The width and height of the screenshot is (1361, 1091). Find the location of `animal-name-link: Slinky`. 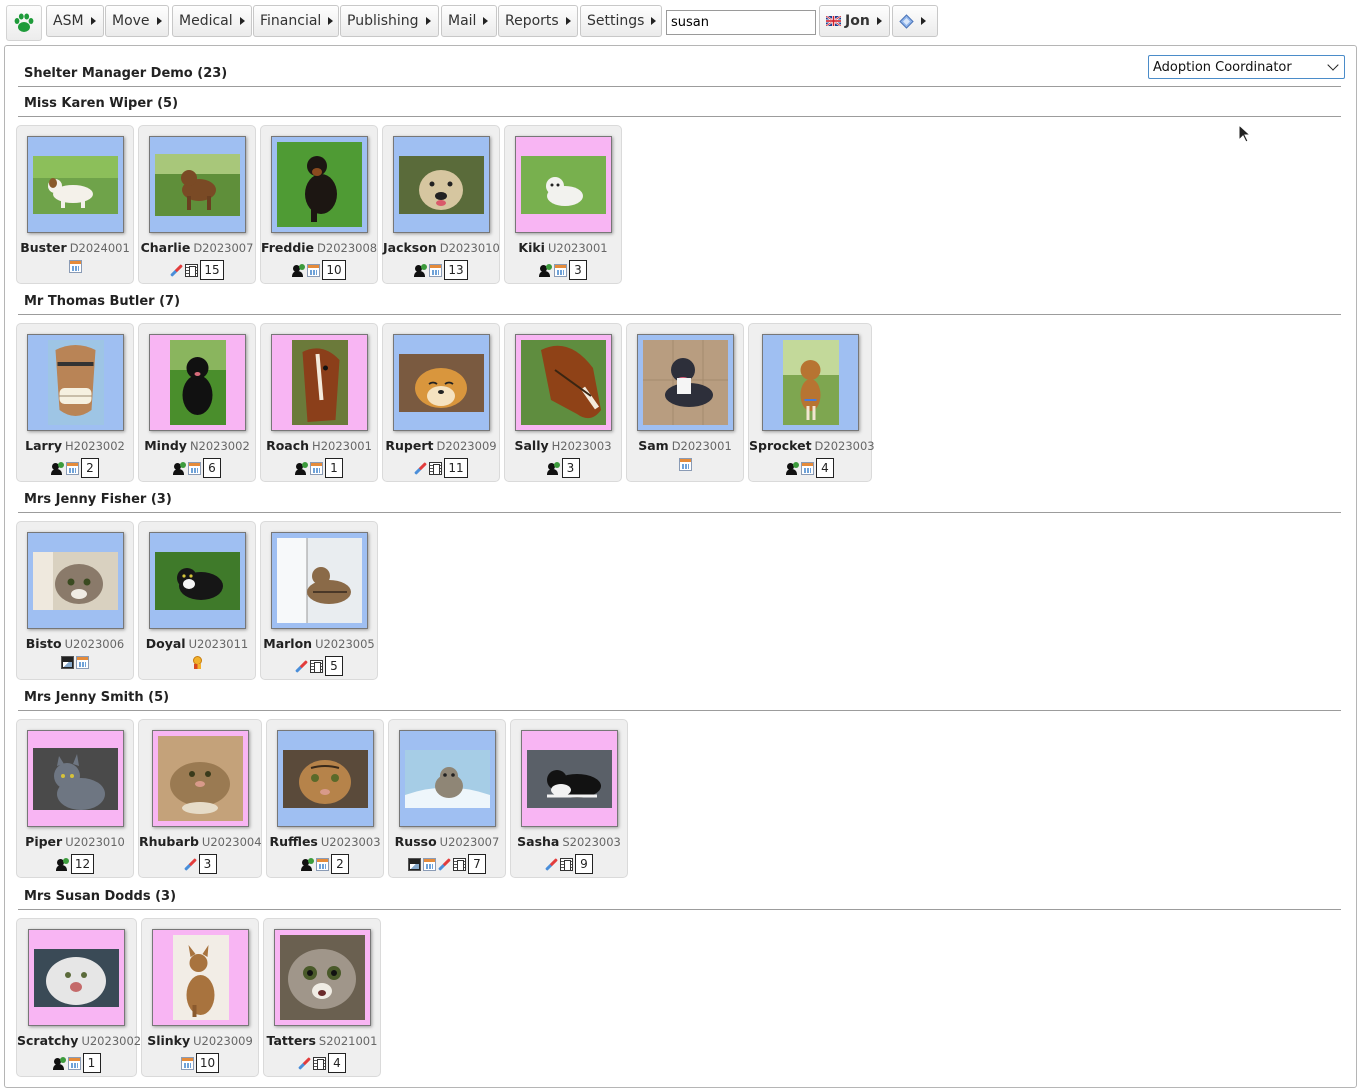

animal-name-link: Slinky is located at coordinates (169, 1040).